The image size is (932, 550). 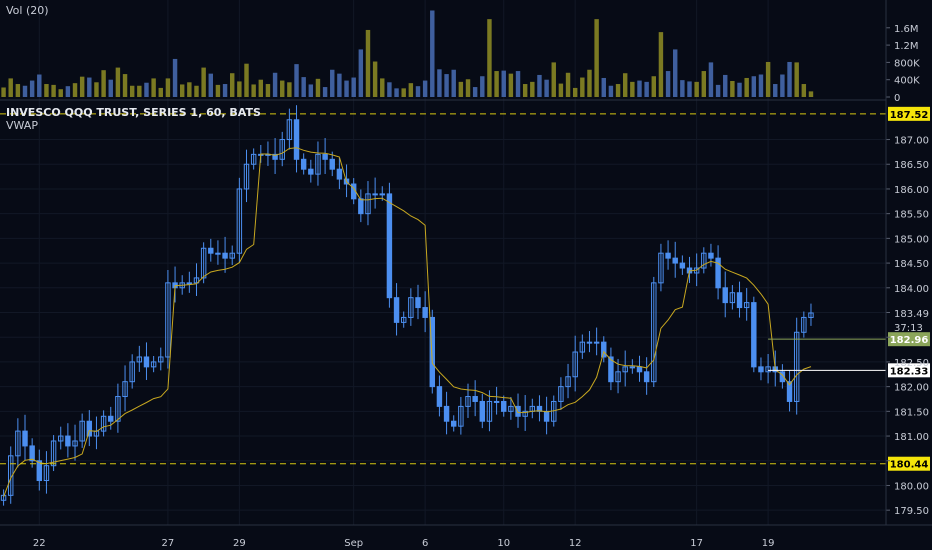 I want to click on volume-axis-label: 800K, so click(x=907, y=63).